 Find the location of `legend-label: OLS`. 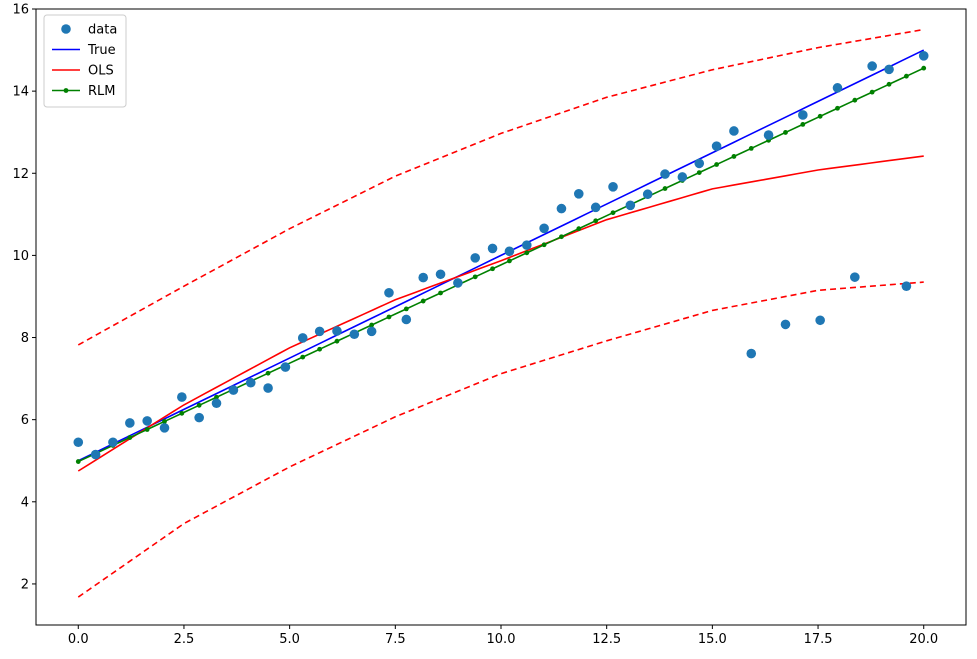

legend-label: OLS is located at coordinates (101, 71).